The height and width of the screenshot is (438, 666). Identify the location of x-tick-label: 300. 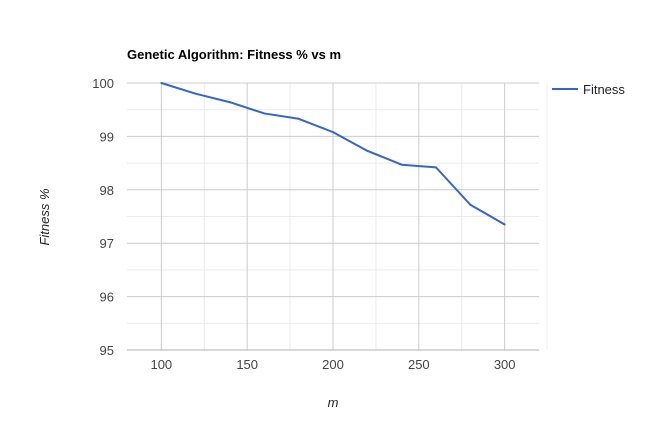
(505, 364).